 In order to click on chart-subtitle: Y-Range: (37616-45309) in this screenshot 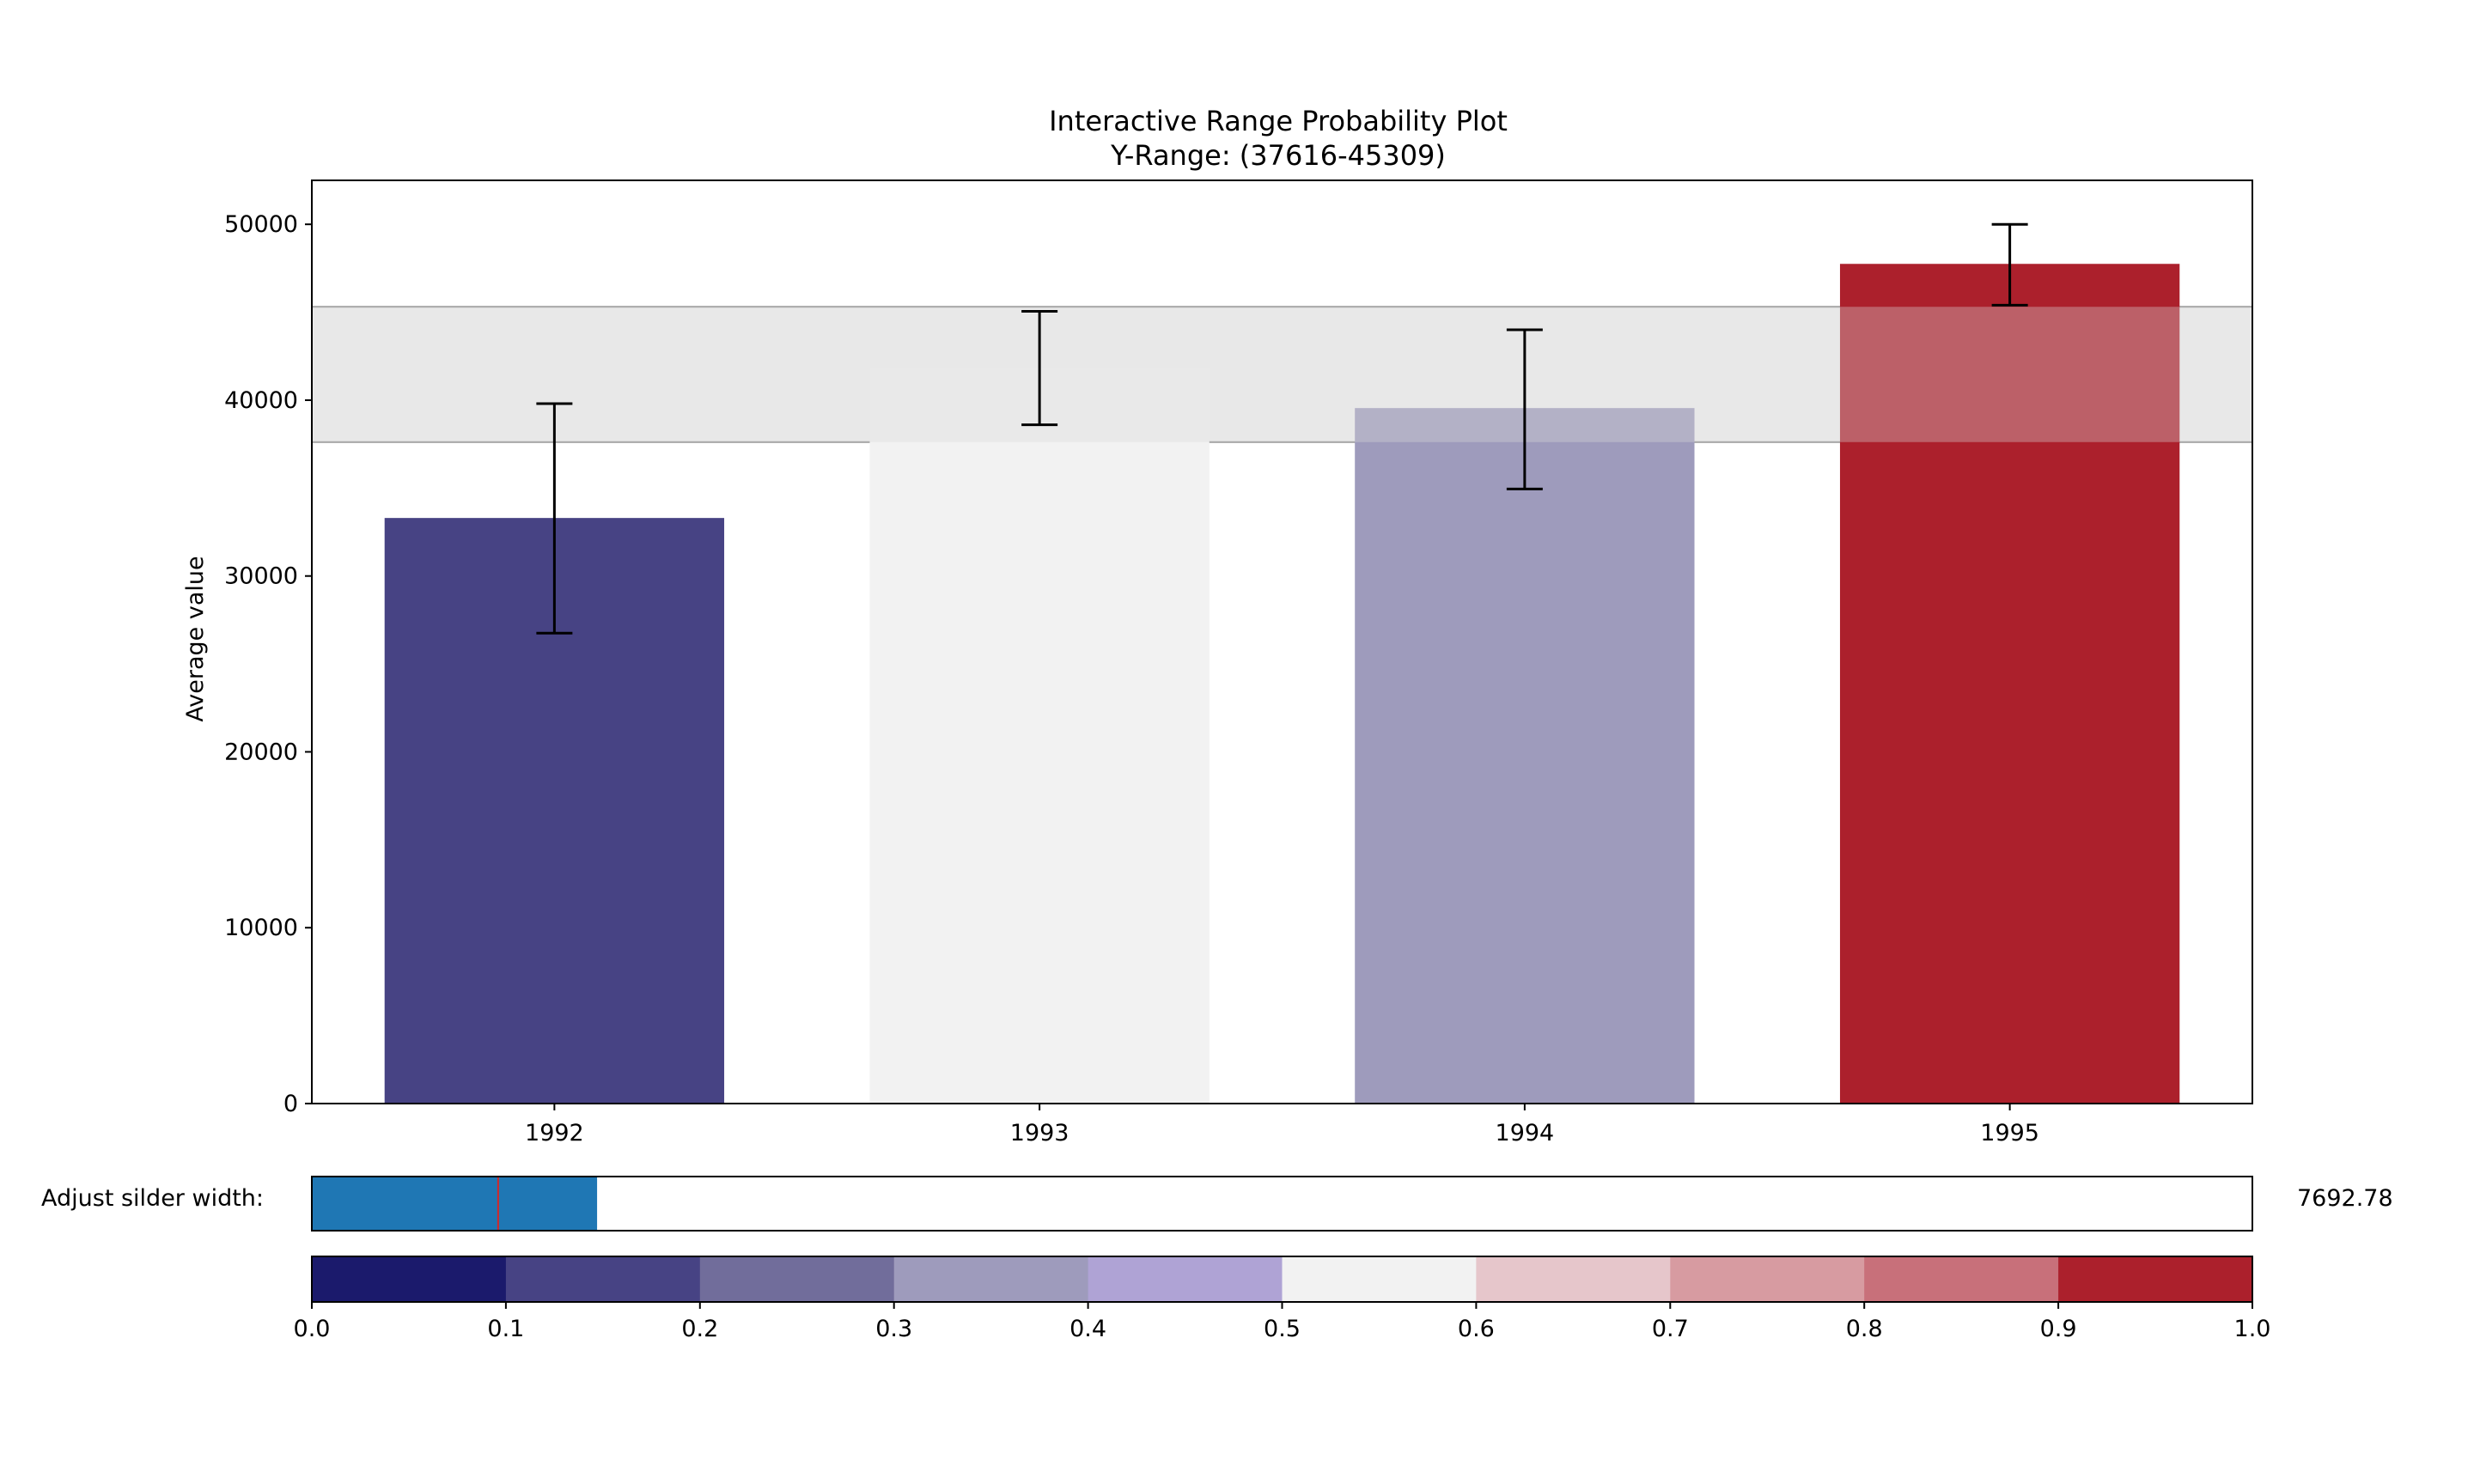, I will do `click(1278, 156)`.